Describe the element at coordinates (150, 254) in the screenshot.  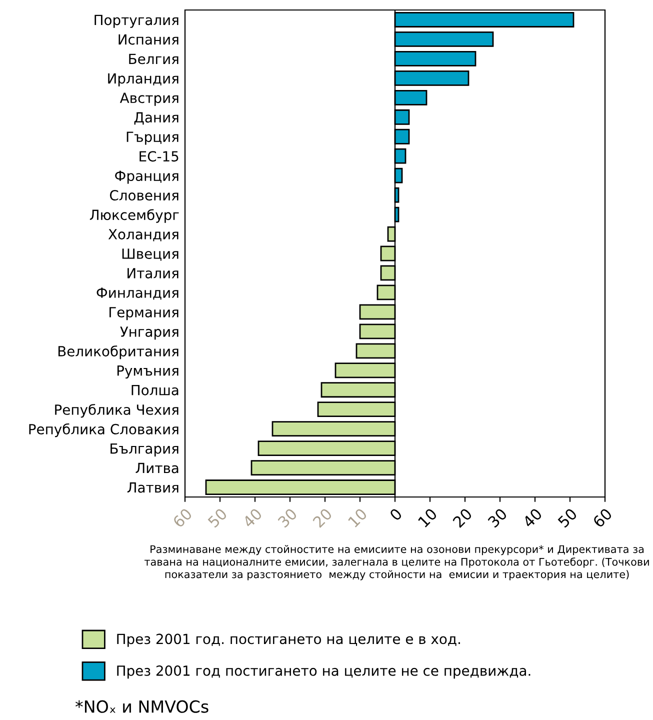
I see `y-tick-label: Швеция` at that location.